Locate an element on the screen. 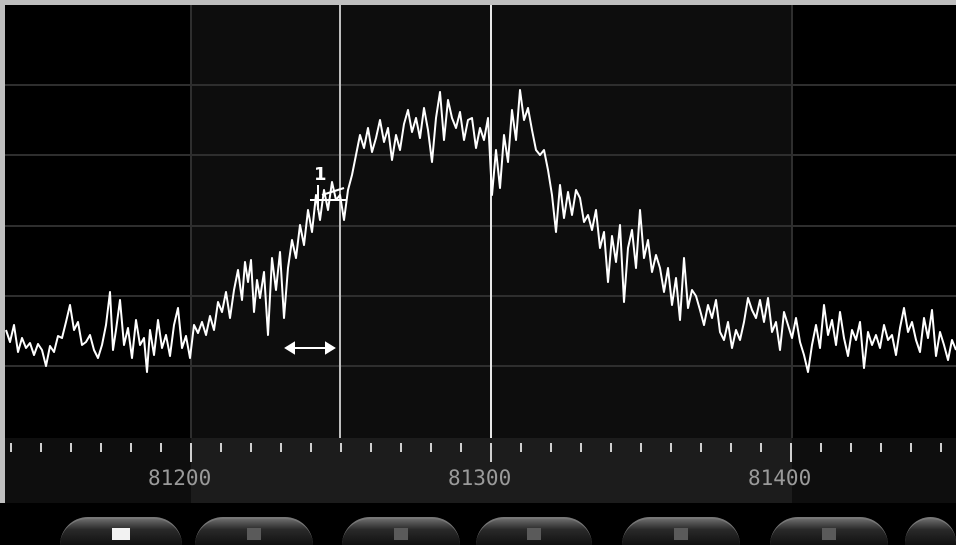  frame-border-left is located at coordinates (2, 268).